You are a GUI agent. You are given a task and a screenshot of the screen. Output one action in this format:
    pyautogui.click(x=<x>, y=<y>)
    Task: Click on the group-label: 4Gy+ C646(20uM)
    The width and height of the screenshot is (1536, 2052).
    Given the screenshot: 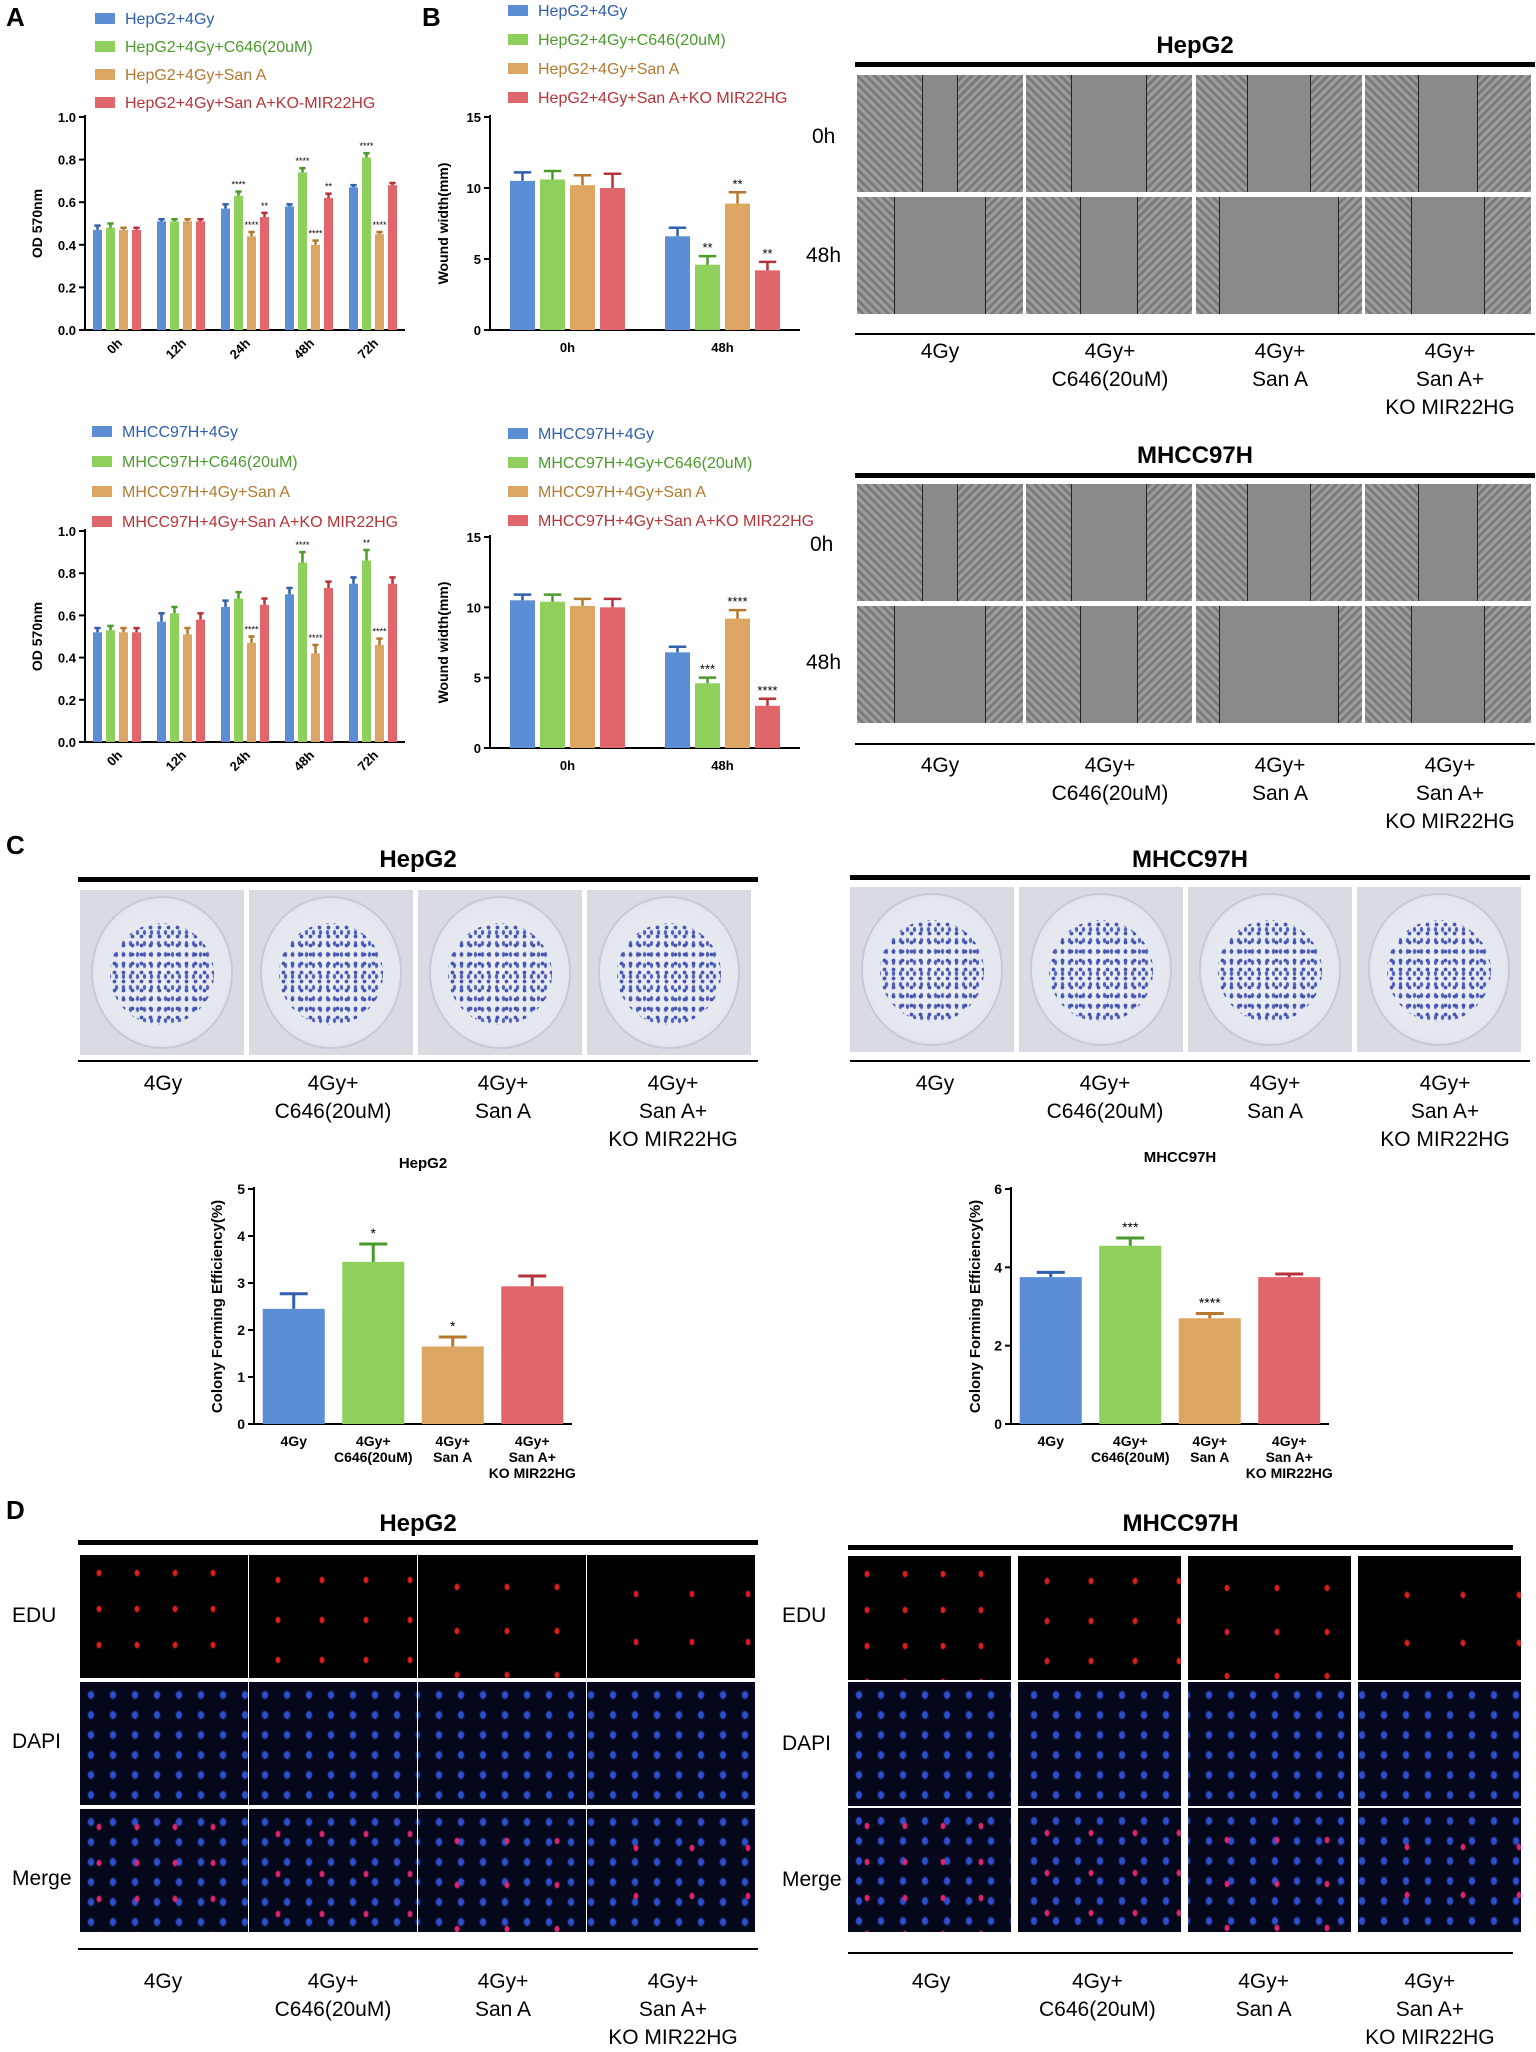 What is the action you would take?
    pyautogui.click(x=1110, y=365)
    